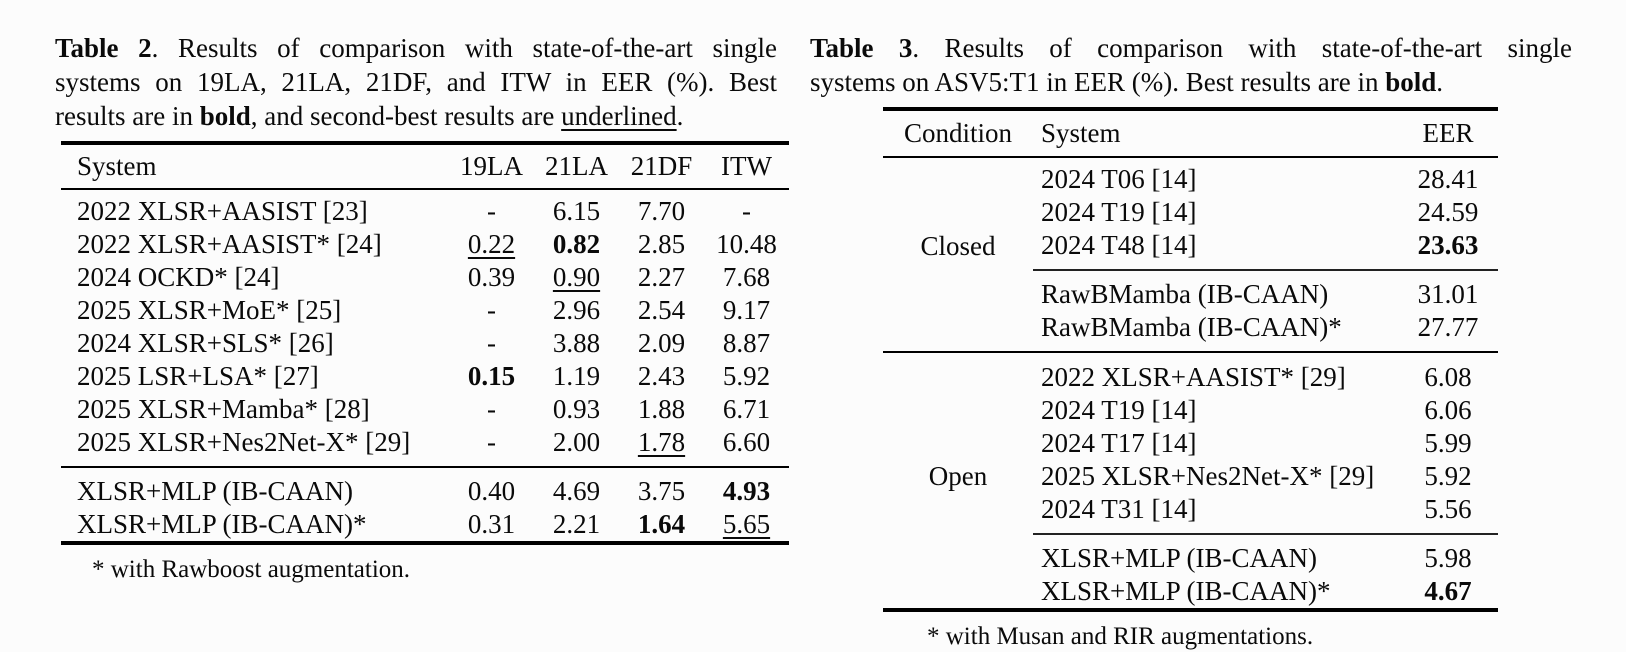  I want to click on system-cell: 2024 OCKD* [24], so click(178, 277).